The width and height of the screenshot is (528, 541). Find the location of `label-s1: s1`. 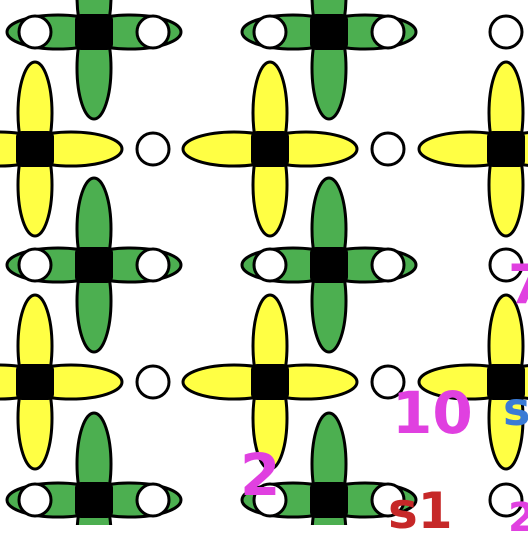

label-s1: s1 is located at coordinates (420, 511).